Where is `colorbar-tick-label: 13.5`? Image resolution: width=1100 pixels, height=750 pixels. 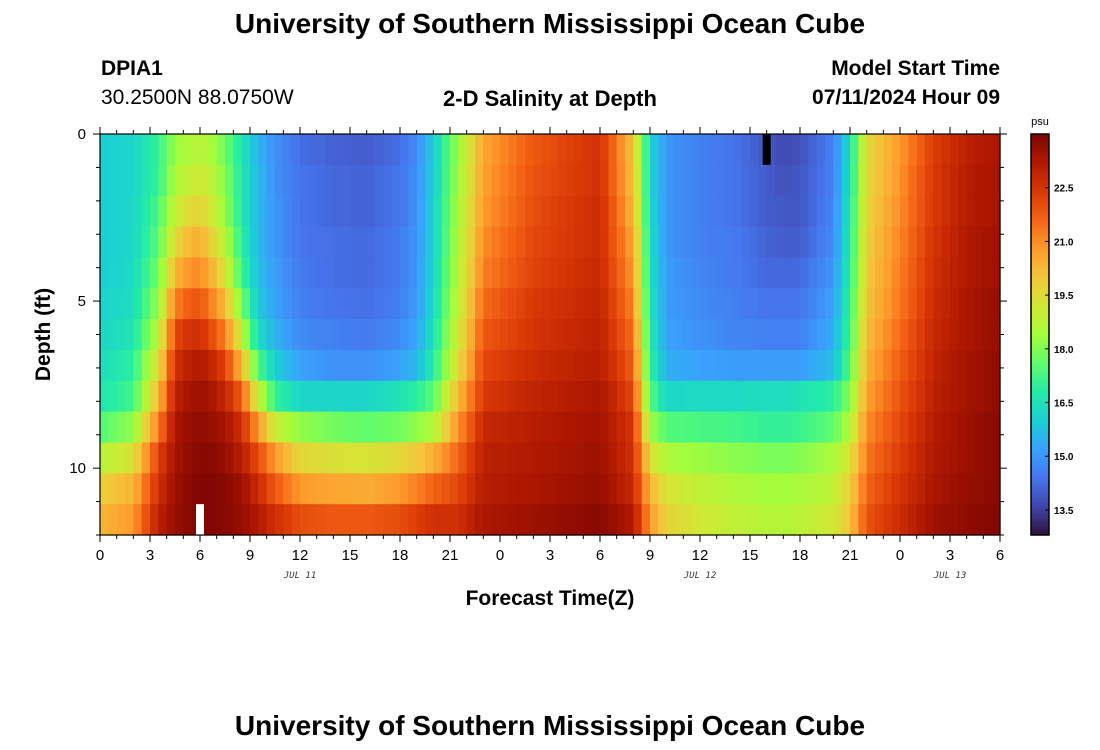
colorbar-tick-label: 13.5 is located at coordinates (1064, 511).